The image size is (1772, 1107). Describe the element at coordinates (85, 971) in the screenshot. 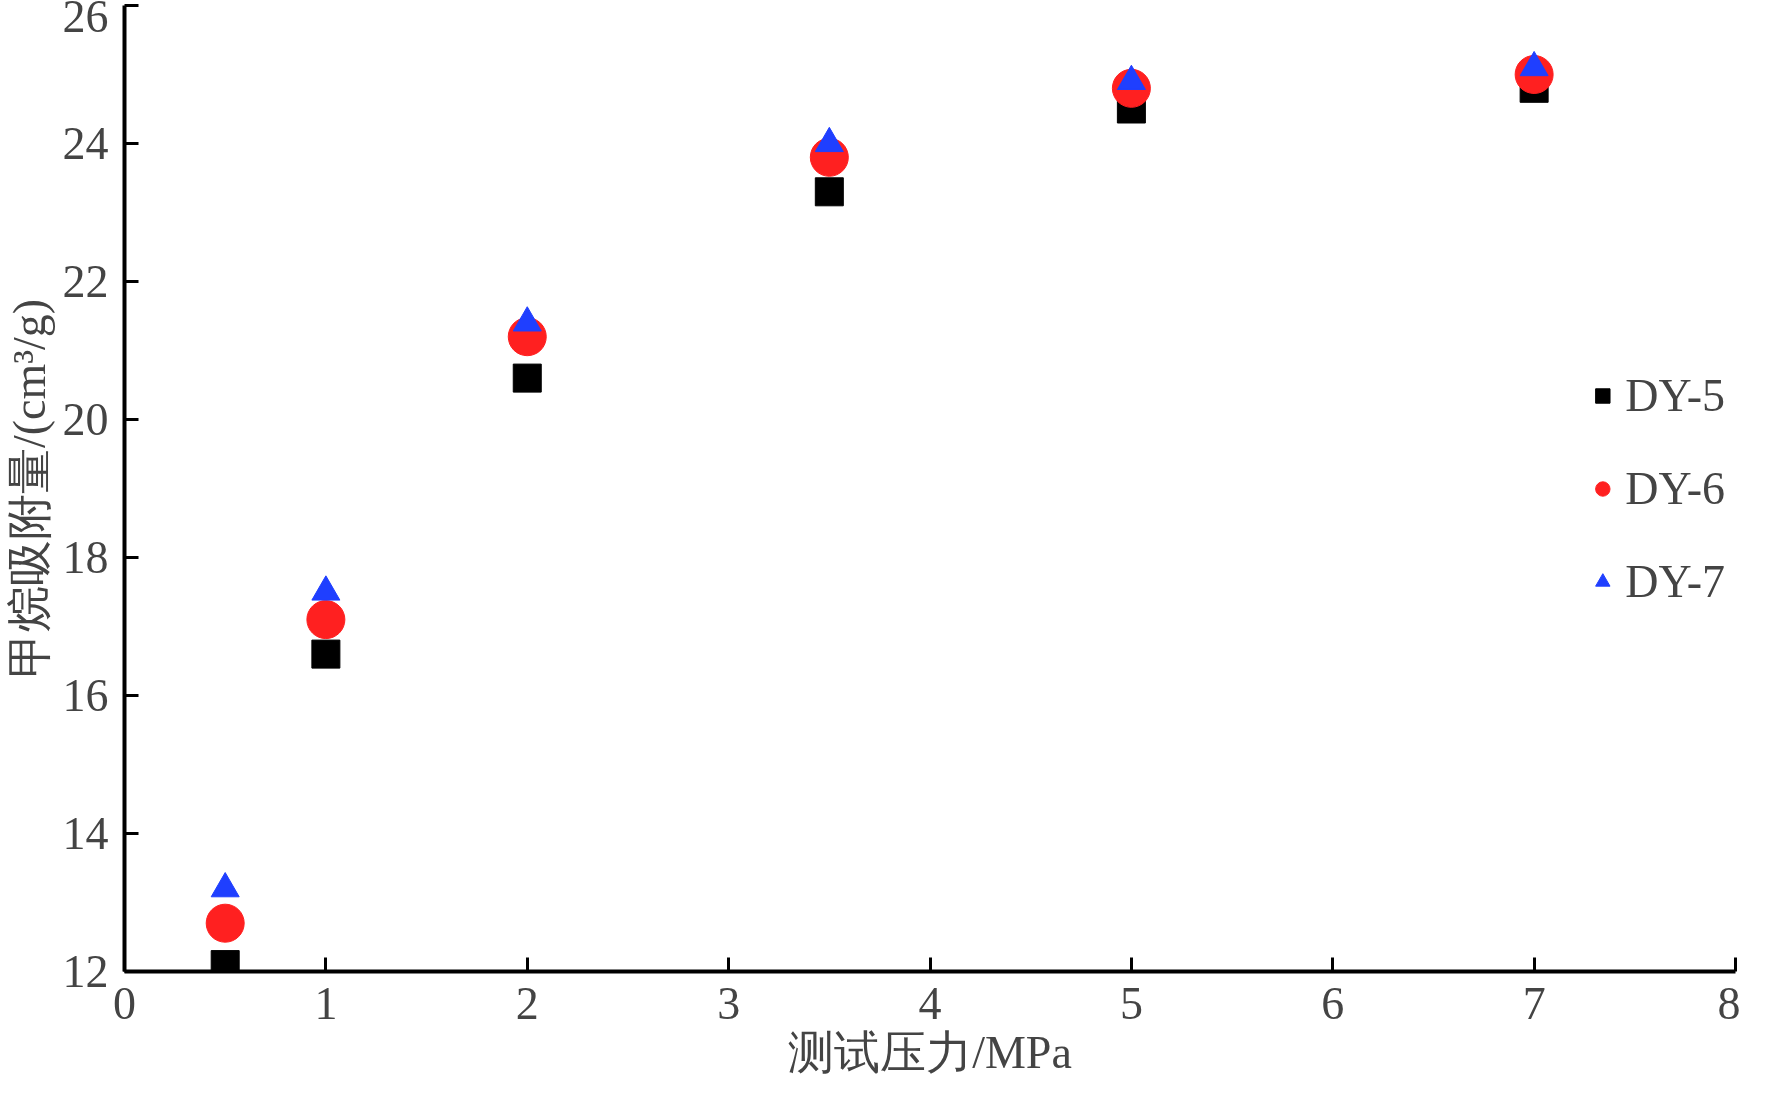

I see `y-tick-label: 12` at that location.